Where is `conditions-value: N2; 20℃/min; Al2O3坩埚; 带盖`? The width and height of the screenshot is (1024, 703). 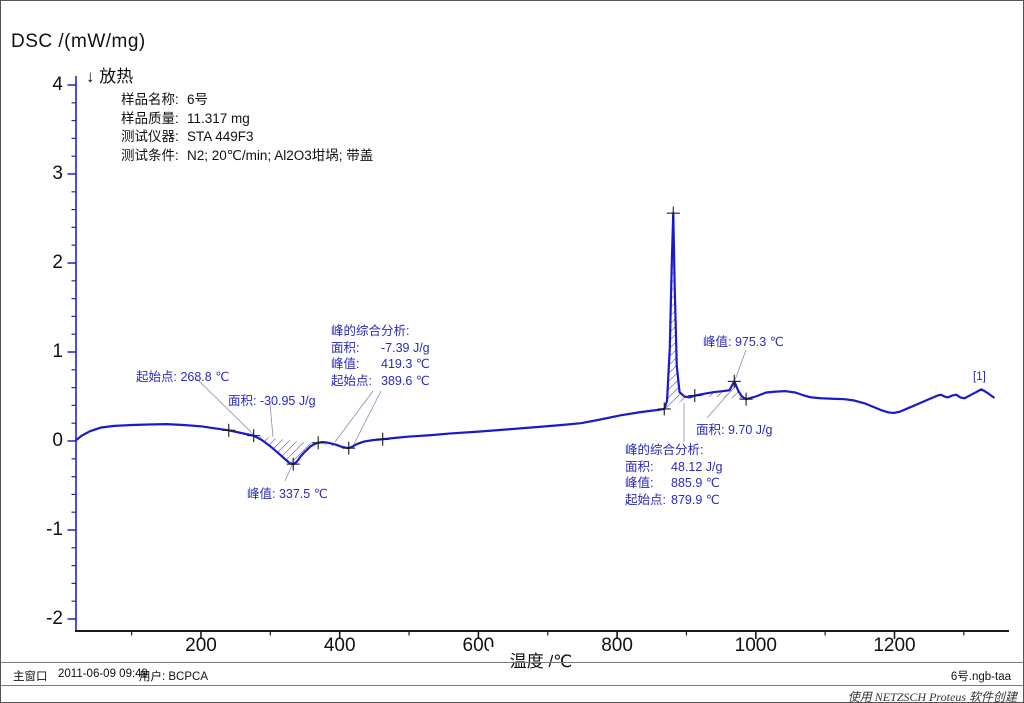 conditions-value: N2; 20℃/min; Al2O3坩埚; 带盖 is located at coordinates (280, 155).